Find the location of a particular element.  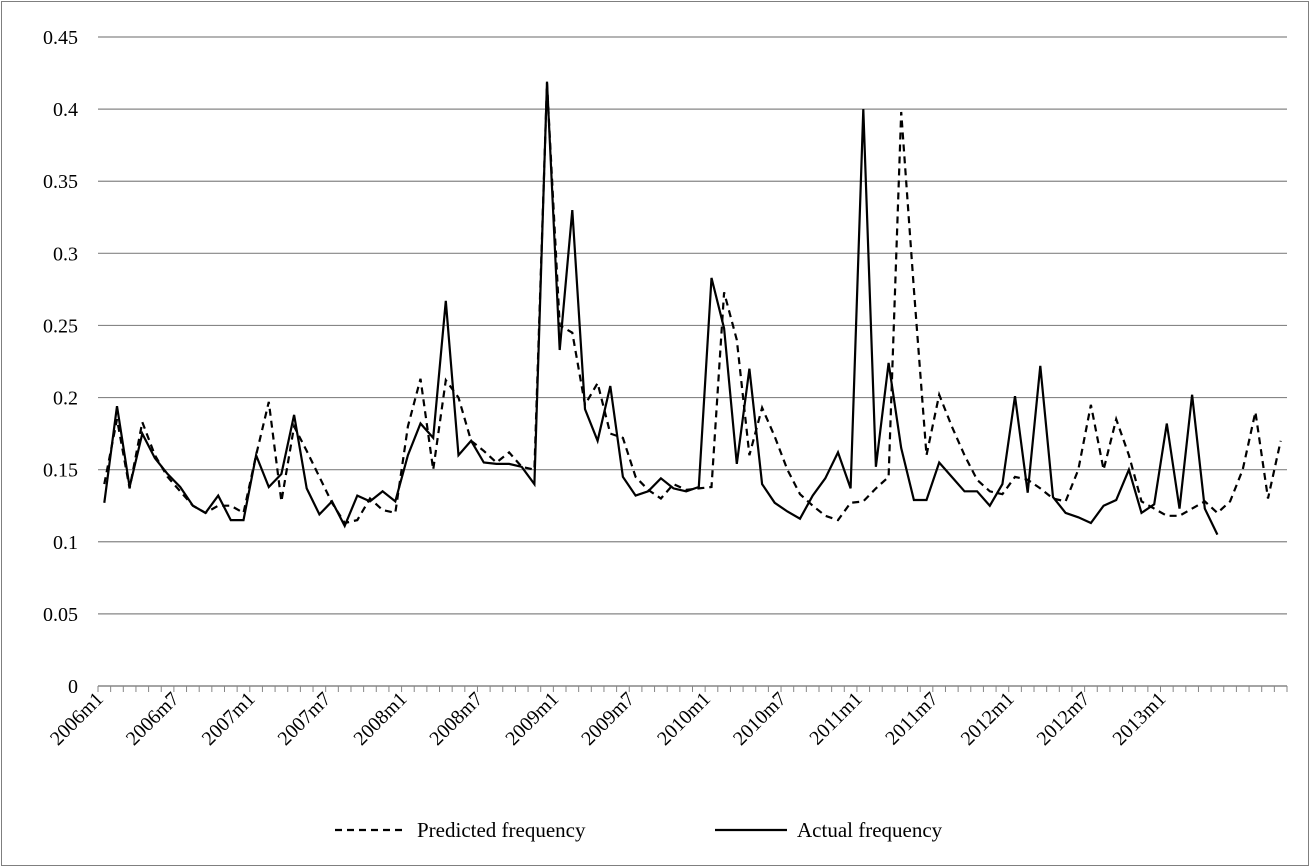

y-tick-label: 0.1 is located at coordinates (65, 543).